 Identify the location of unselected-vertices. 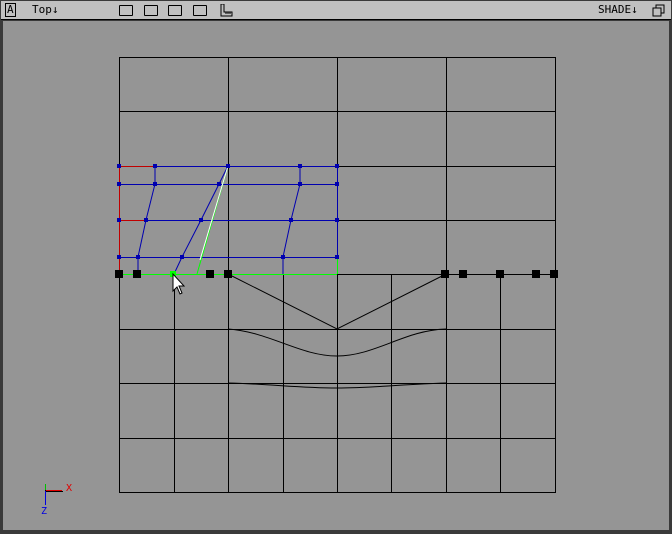
(336, 274).